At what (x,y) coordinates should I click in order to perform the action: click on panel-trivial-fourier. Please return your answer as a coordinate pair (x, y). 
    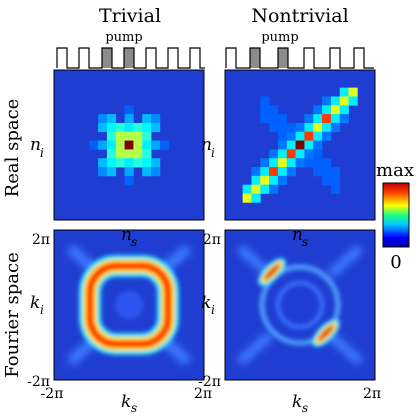
    Looking at the image, I should click on (129, 305).